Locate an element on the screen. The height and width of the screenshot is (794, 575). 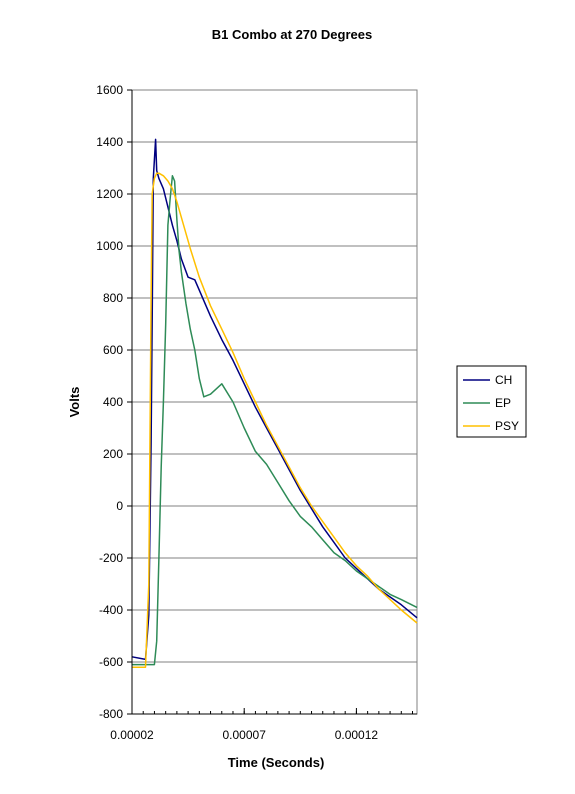
legend-label-ch: CH is located at coordinates (503, 380).